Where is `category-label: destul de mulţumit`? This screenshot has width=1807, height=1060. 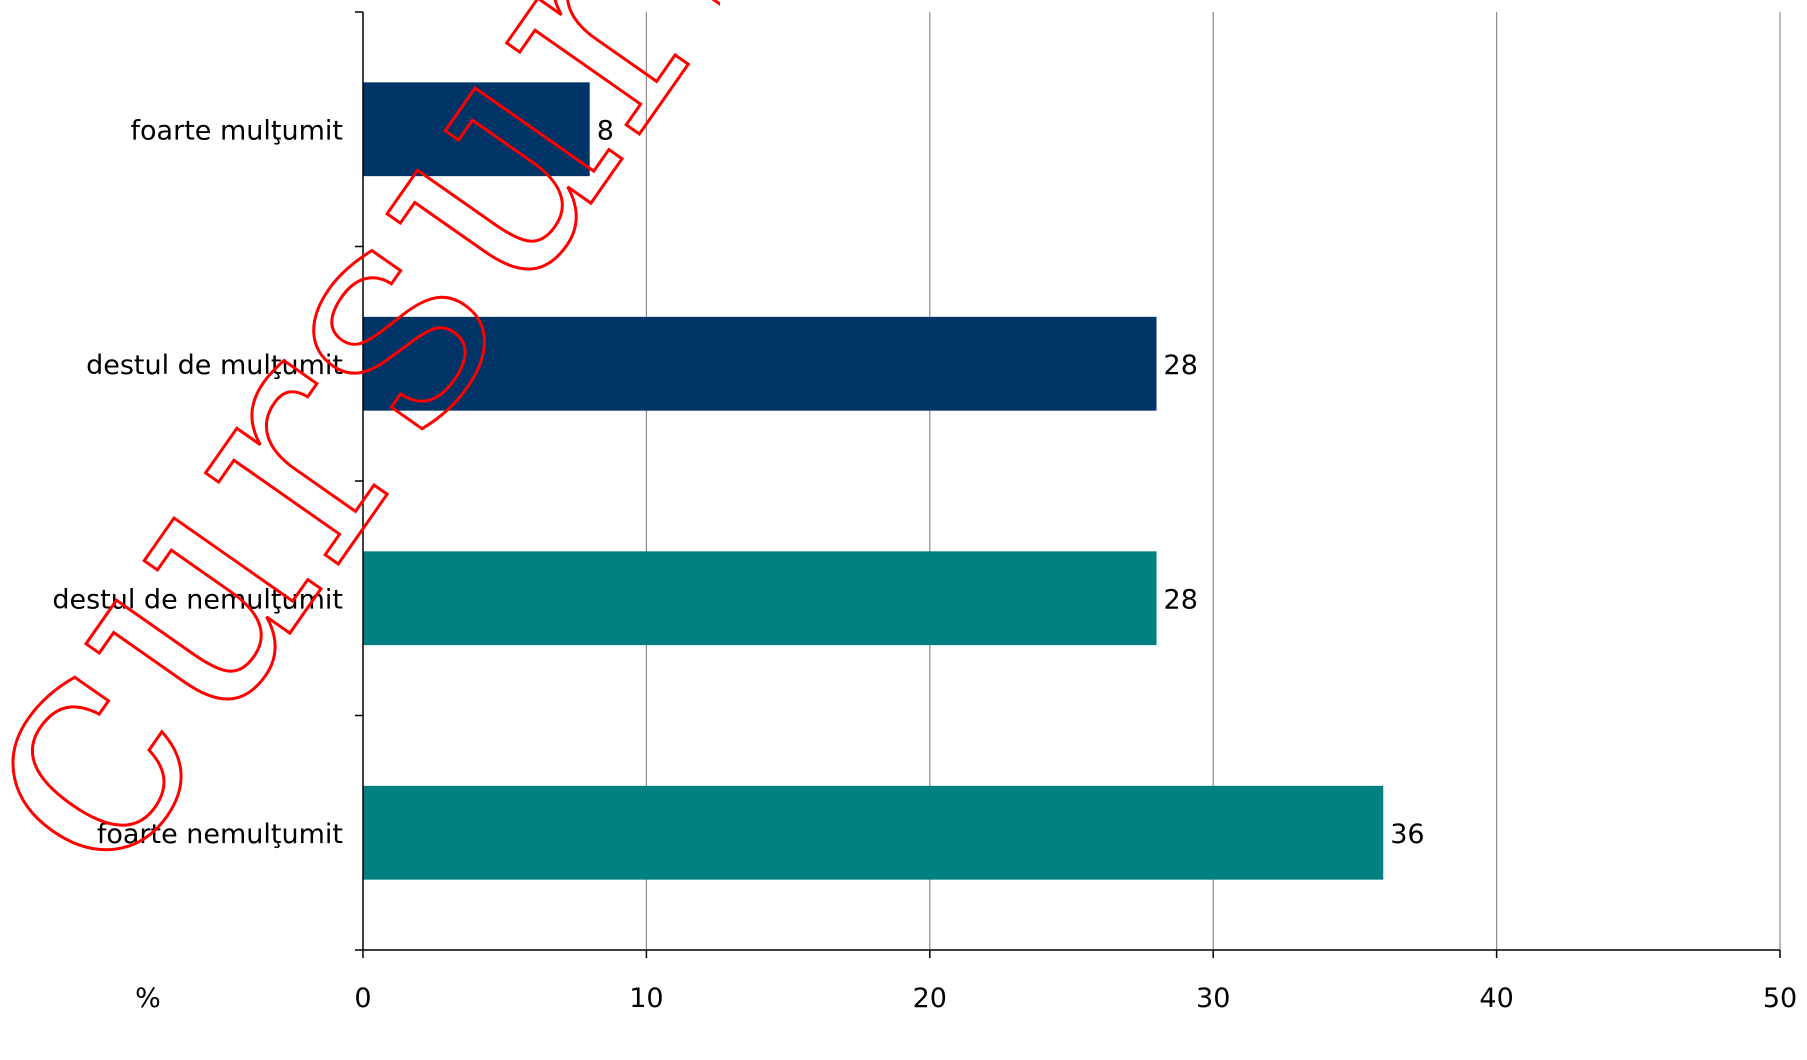 category-label: destul de mulţumit is located at coordinates (214, 365).